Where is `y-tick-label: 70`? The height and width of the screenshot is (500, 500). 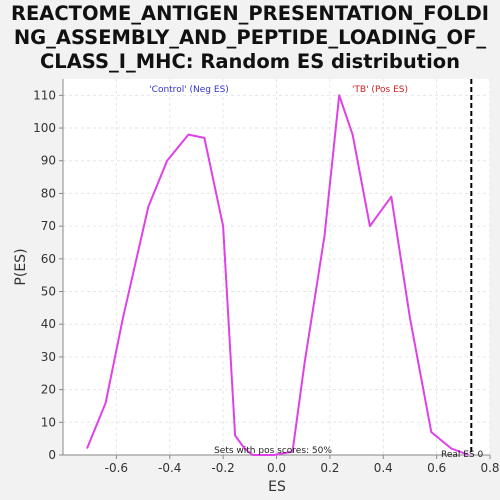
y-tick-label: 70 is located at coordinates (48, 226).